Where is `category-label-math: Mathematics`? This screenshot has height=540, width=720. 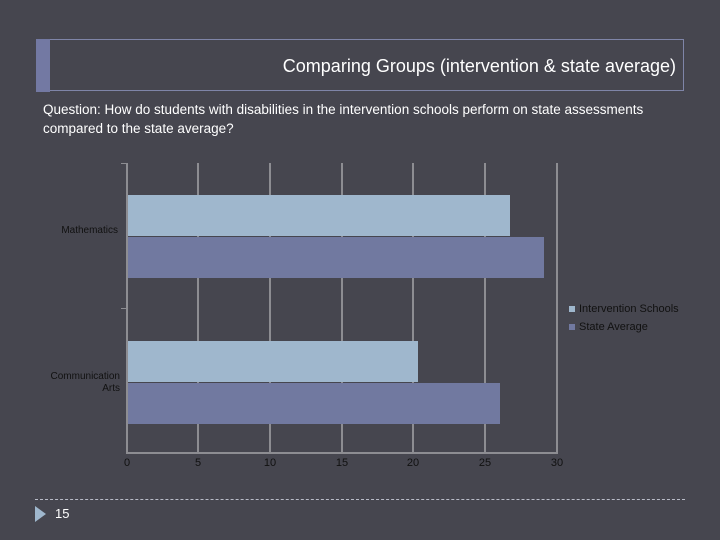
category-label-math: Mathematics is located at coordinates (89, 230).